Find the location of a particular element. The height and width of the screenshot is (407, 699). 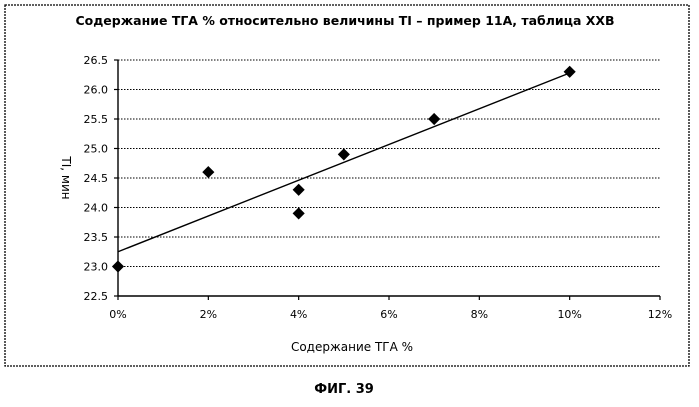

y-tick-label: 26.5 is located at coordinates (96, 60).